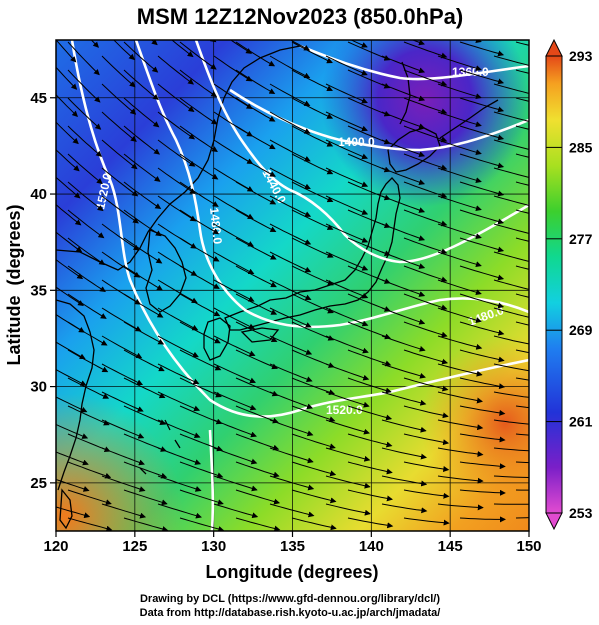 This screenshot has width=599, height=625. What do you see at coordinates (75, 395) in the screenshot?
I see `coast-china-east` at bounding box center [75, 395].